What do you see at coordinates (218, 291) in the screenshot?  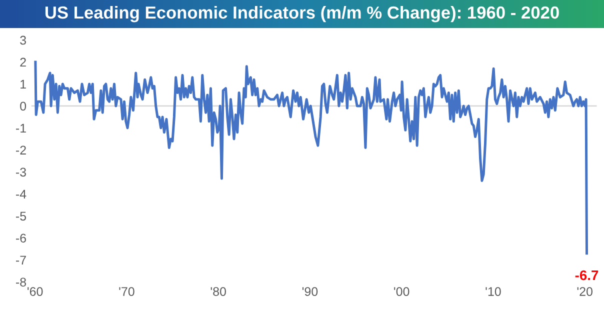 I see `x-tick-label: '80` at bounding box center [218, 291].